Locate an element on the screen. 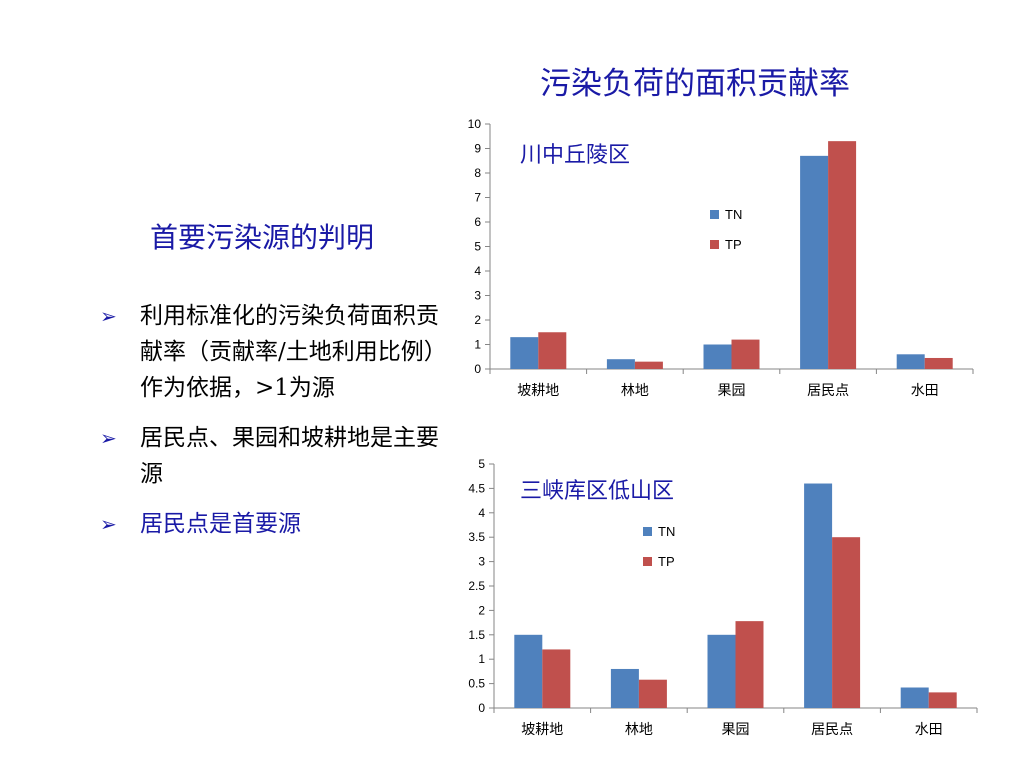 Image resolution: width=1024 pixels, height=768 pixels. y-tick-label: 3.5 is located at coordinates (476, 537).